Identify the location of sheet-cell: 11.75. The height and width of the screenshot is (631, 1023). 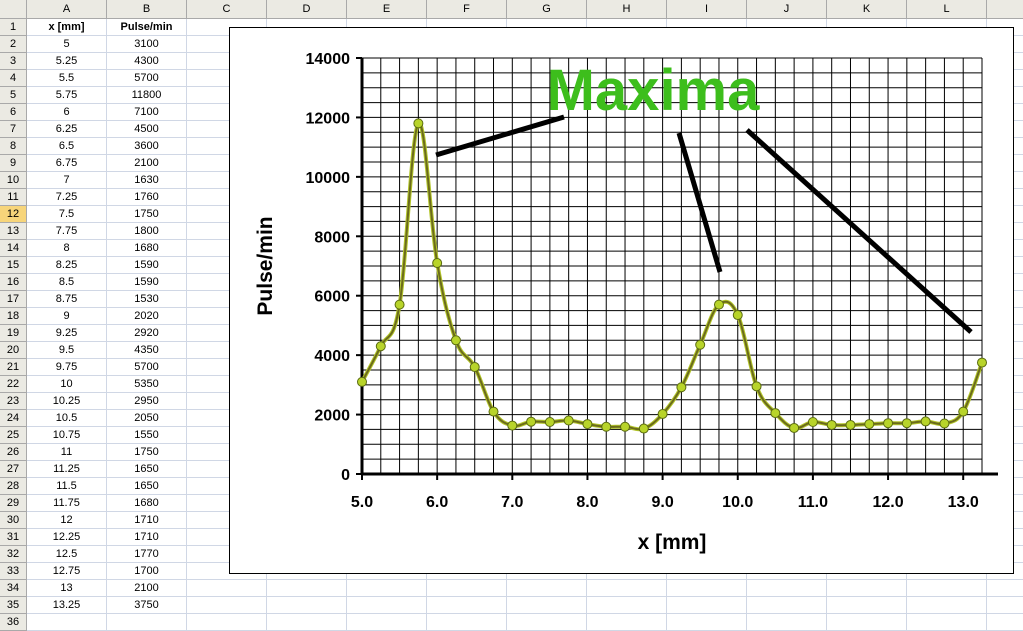
(67, 503).